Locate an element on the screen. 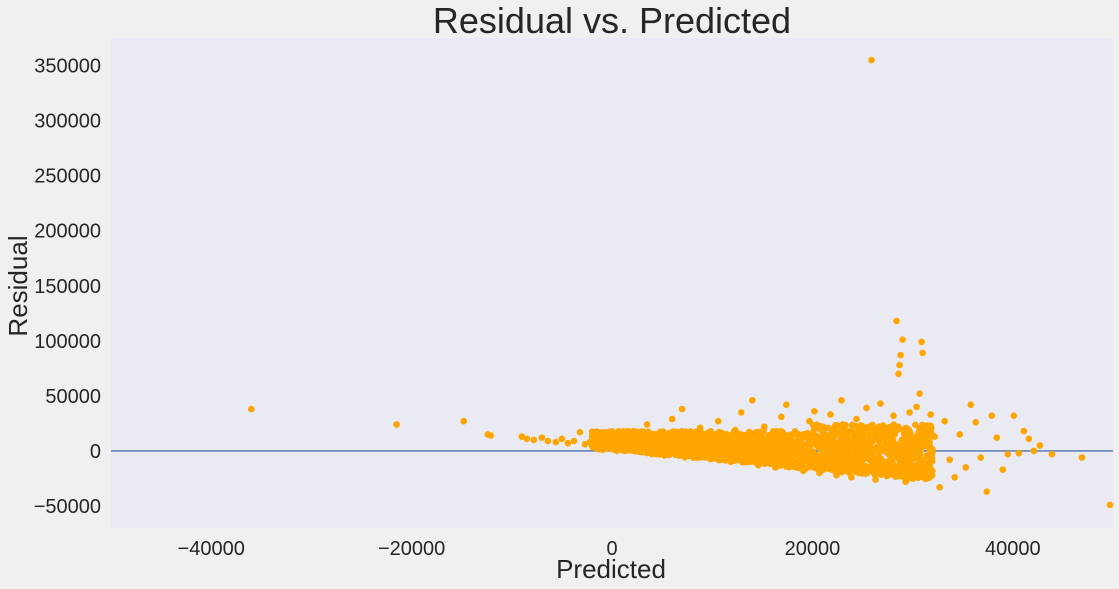 The image size is (1119, 589). x-tick-label: 20000 is located at coordinates (813, 549).